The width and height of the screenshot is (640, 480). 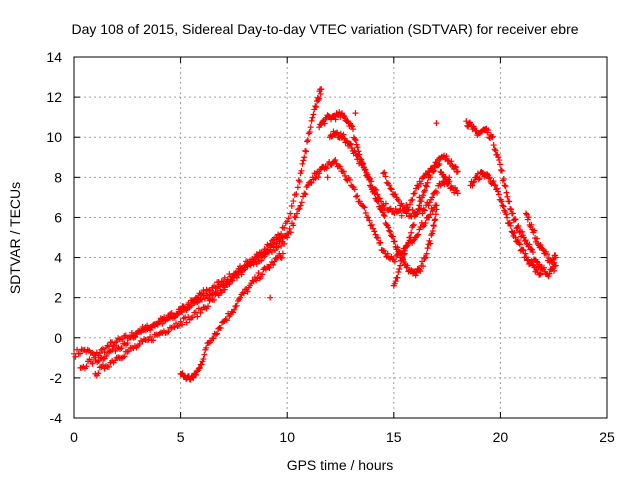 I want to click on y-axis-label: SDTVAR / TECUs, so click(x=15, y=238).